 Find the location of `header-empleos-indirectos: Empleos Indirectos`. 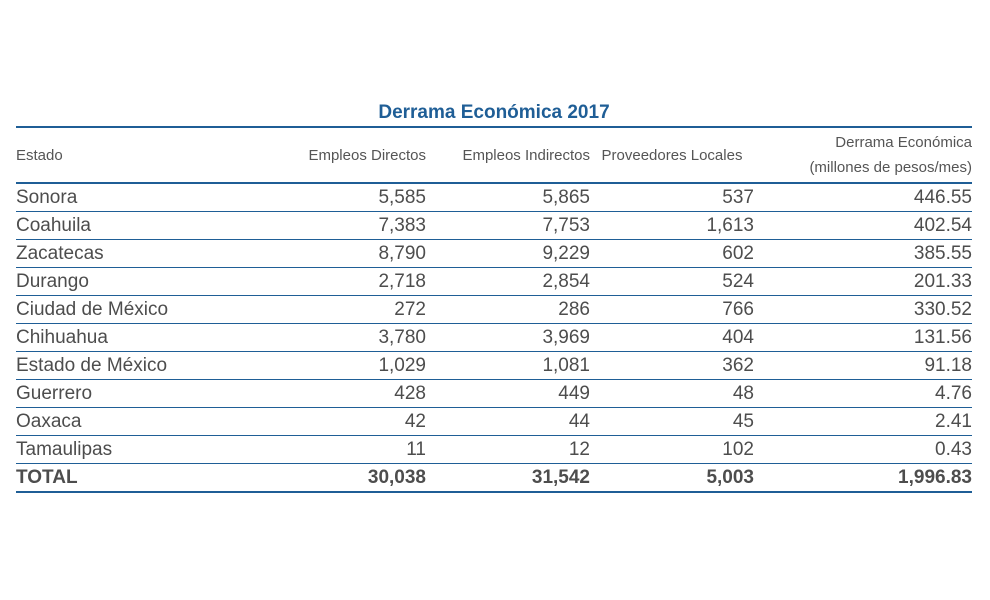

header-empleos-indirectos: Empleos Indirectos is located at coordinates (508, 155).